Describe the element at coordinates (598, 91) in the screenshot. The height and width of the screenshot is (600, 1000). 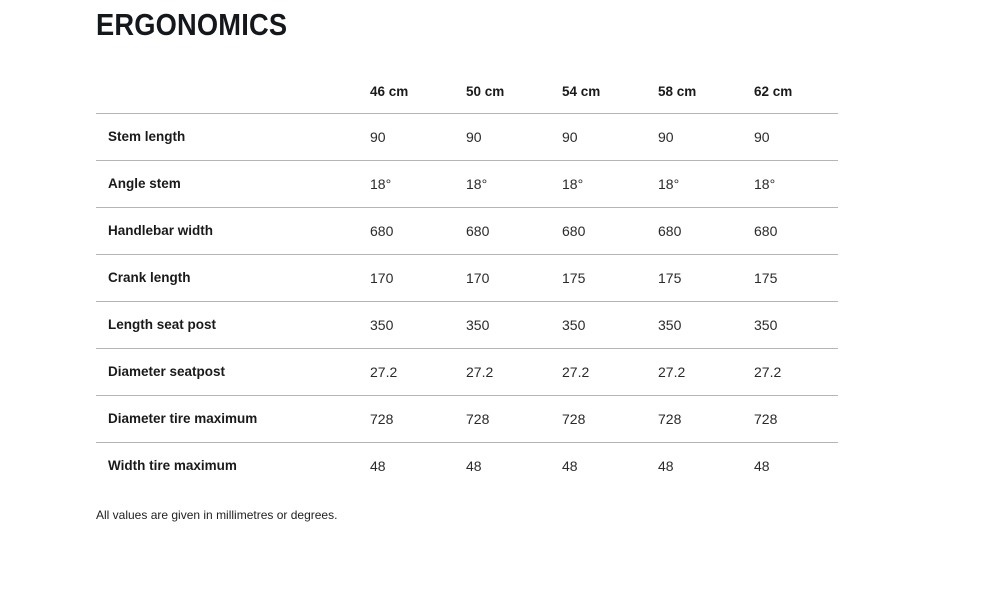
I see `column-header-54cm: 54 cm` at that location.